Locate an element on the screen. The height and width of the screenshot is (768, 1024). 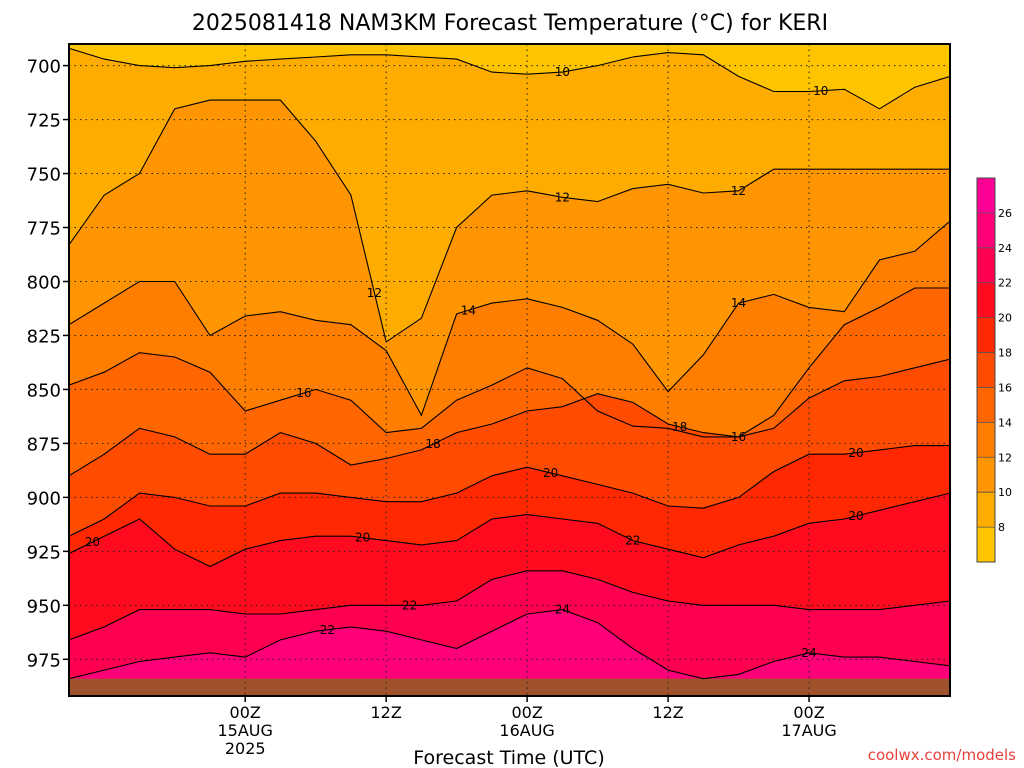
color-bar-label: 12 is located at coordinates (1005, 457).